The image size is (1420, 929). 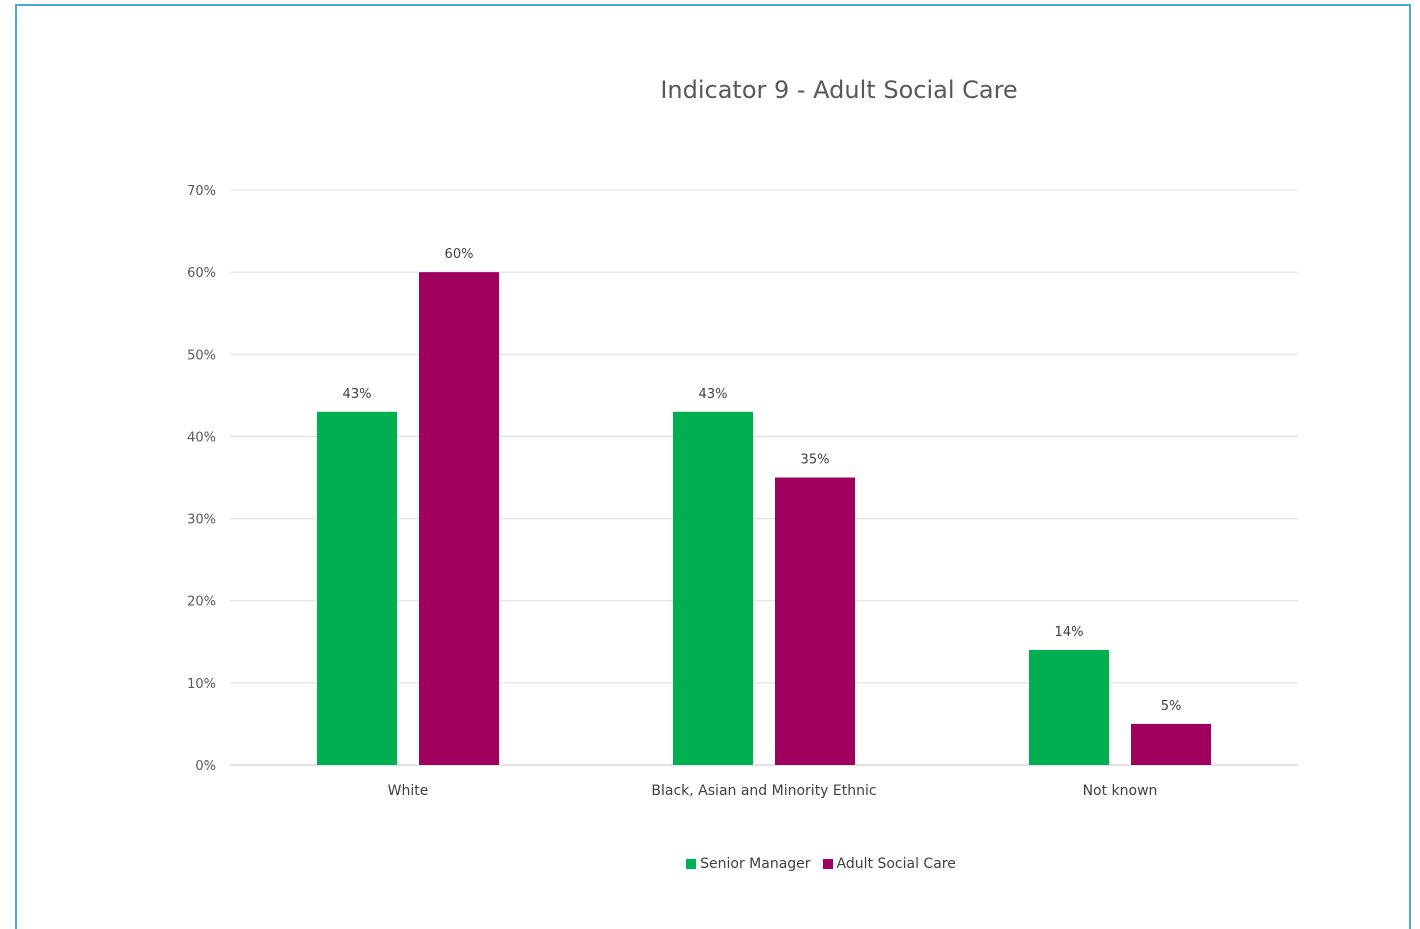 What do you see at coordinates (691, 864) in the screenshot?
I see `legend-swatch-senior-manager` at bounding box center [691, 864].